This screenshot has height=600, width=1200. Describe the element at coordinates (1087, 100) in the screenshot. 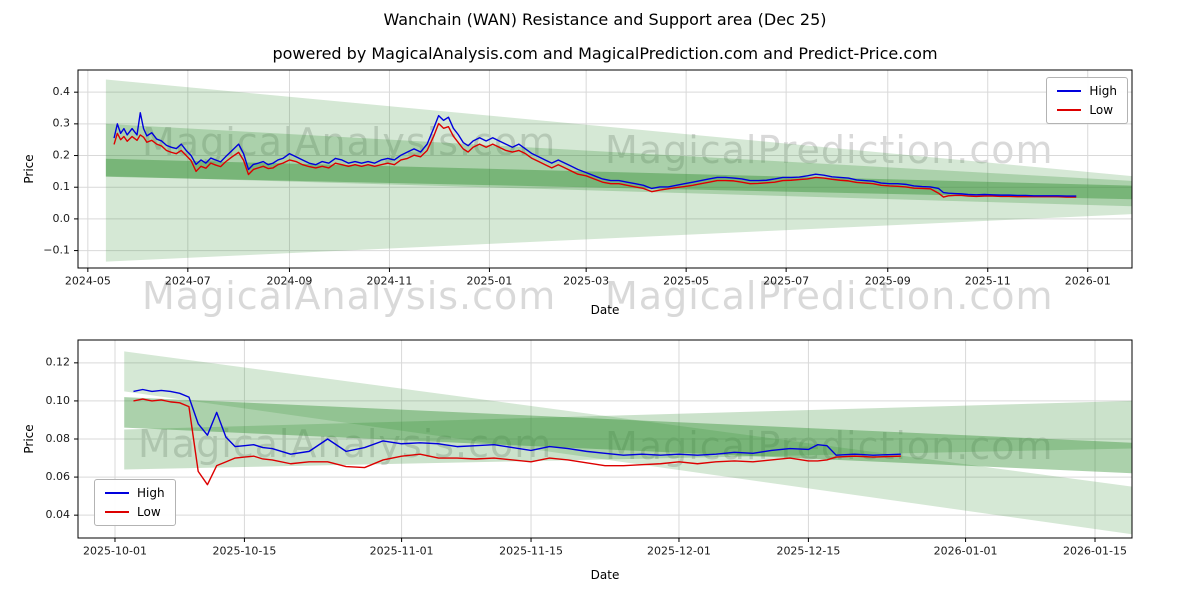

I see `top-chart-legend: High Low` at that location.